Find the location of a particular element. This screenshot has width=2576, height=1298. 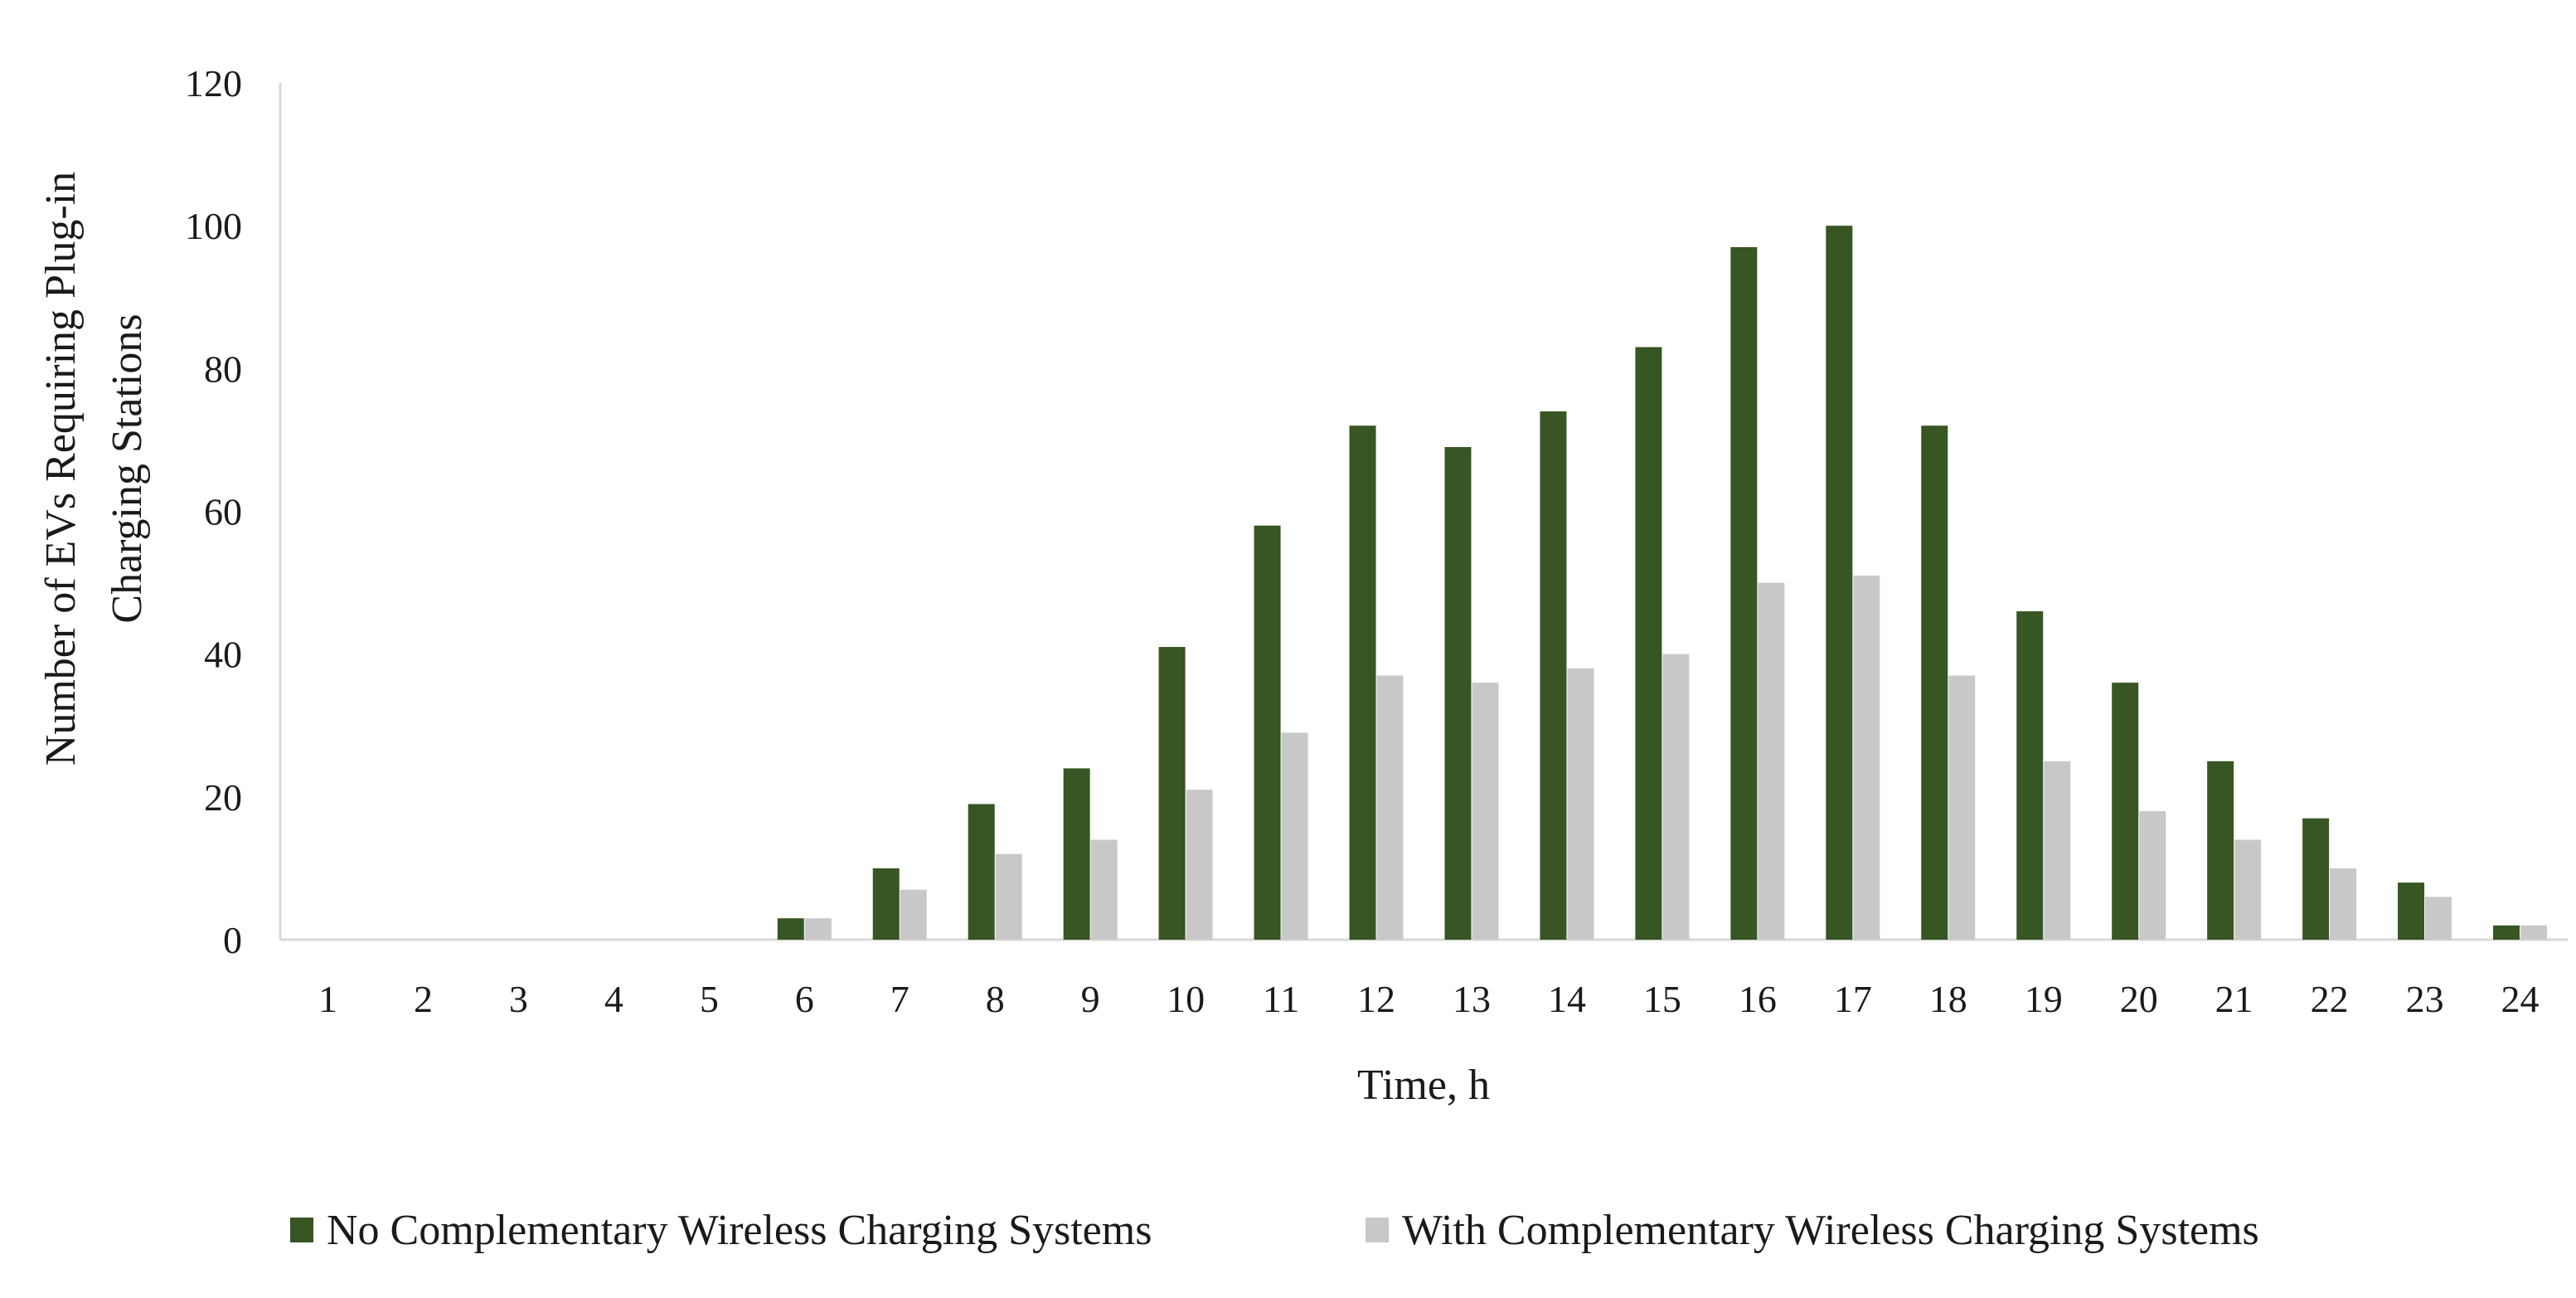

y-tick-label: 40 is located at coordinates (223, 655).